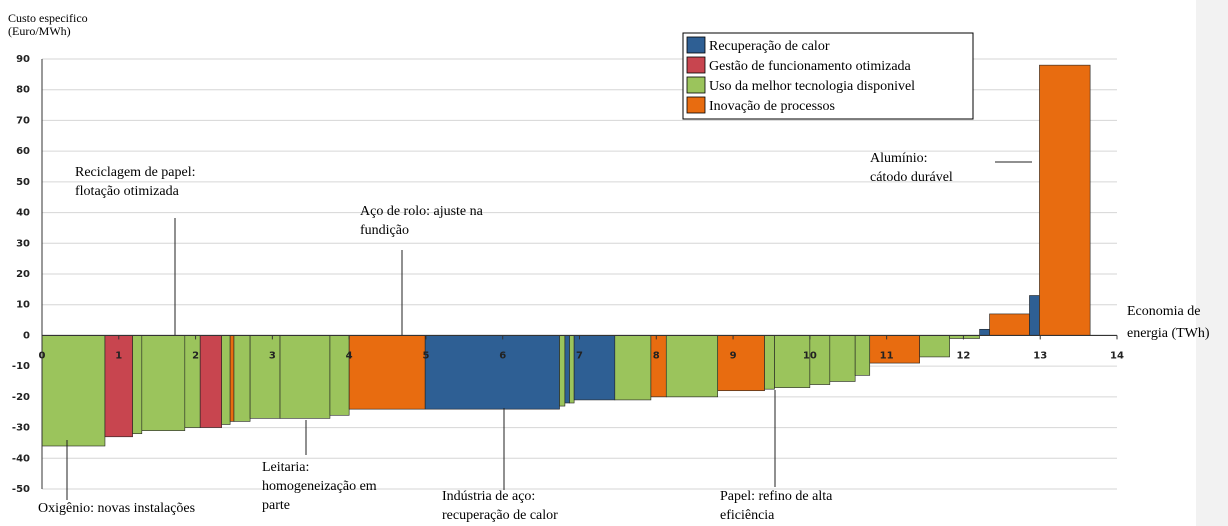  What do you see at coordinates (349, 355) in the screenshot?
I see `x-tick-label: 4` at bounding box center [349, 355].